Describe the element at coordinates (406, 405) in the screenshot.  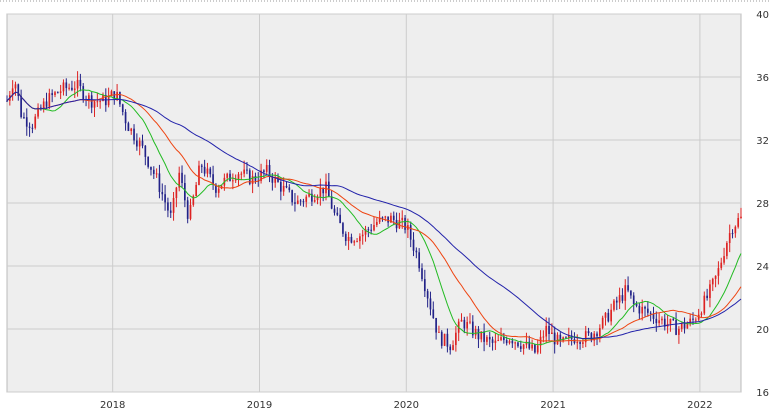
I see `x-tick-label: 2020` at that location.